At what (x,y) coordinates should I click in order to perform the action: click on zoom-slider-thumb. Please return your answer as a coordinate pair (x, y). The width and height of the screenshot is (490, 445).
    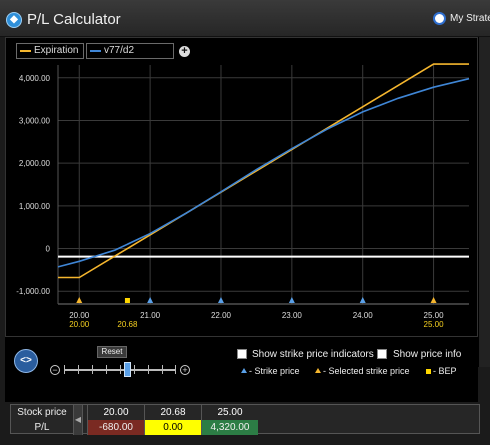
    Looking at the image, I should click on (127, 369).